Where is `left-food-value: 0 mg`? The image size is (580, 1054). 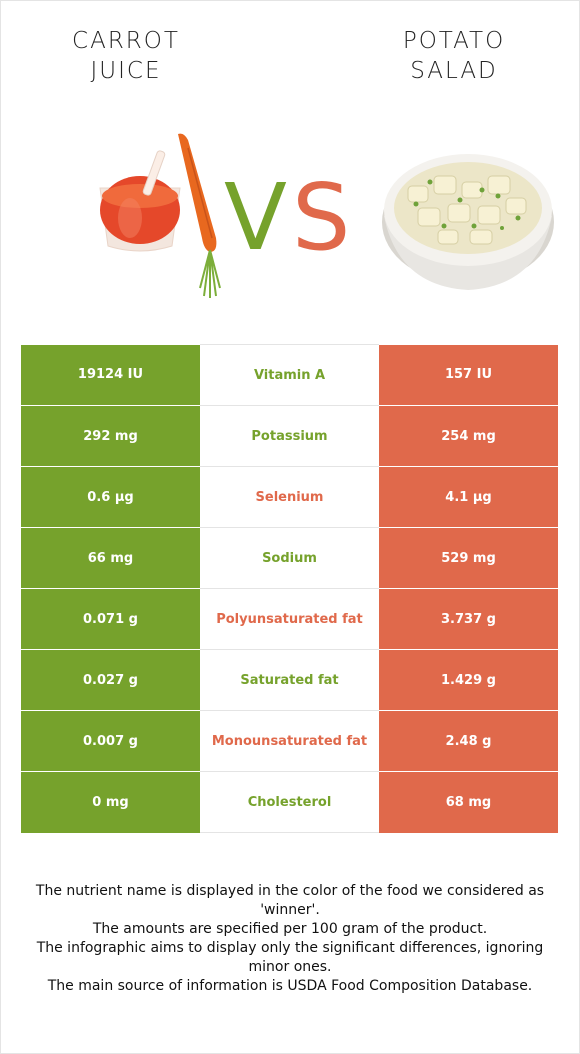 left-food-value: 0 mg is located at coordinates (110, 802).